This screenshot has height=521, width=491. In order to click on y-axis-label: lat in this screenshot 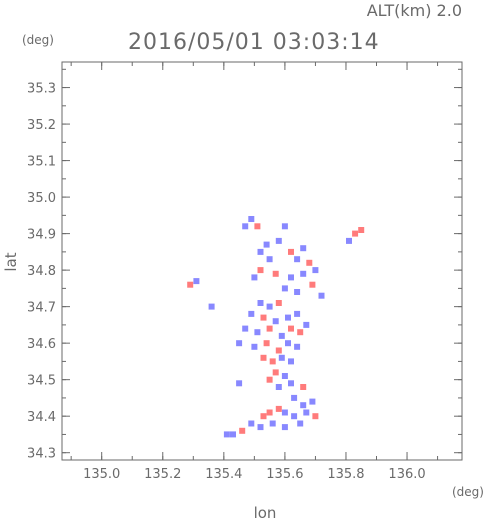, I will do `click(11, 261)`.